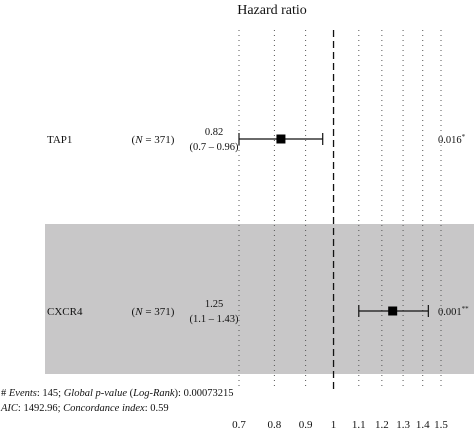 Image resolution: width=474 pixels, height=435 pixels. What do you see at coordinates (382, 425) in the screenshot?
I see `x-tick-label-1.2: 1.2` at bounding box center [382, 425].